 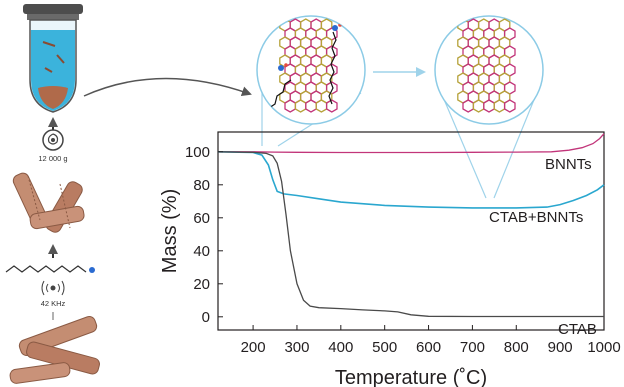 I want to click on series-label-ctab: CTAB, so click(x=577, y=329).